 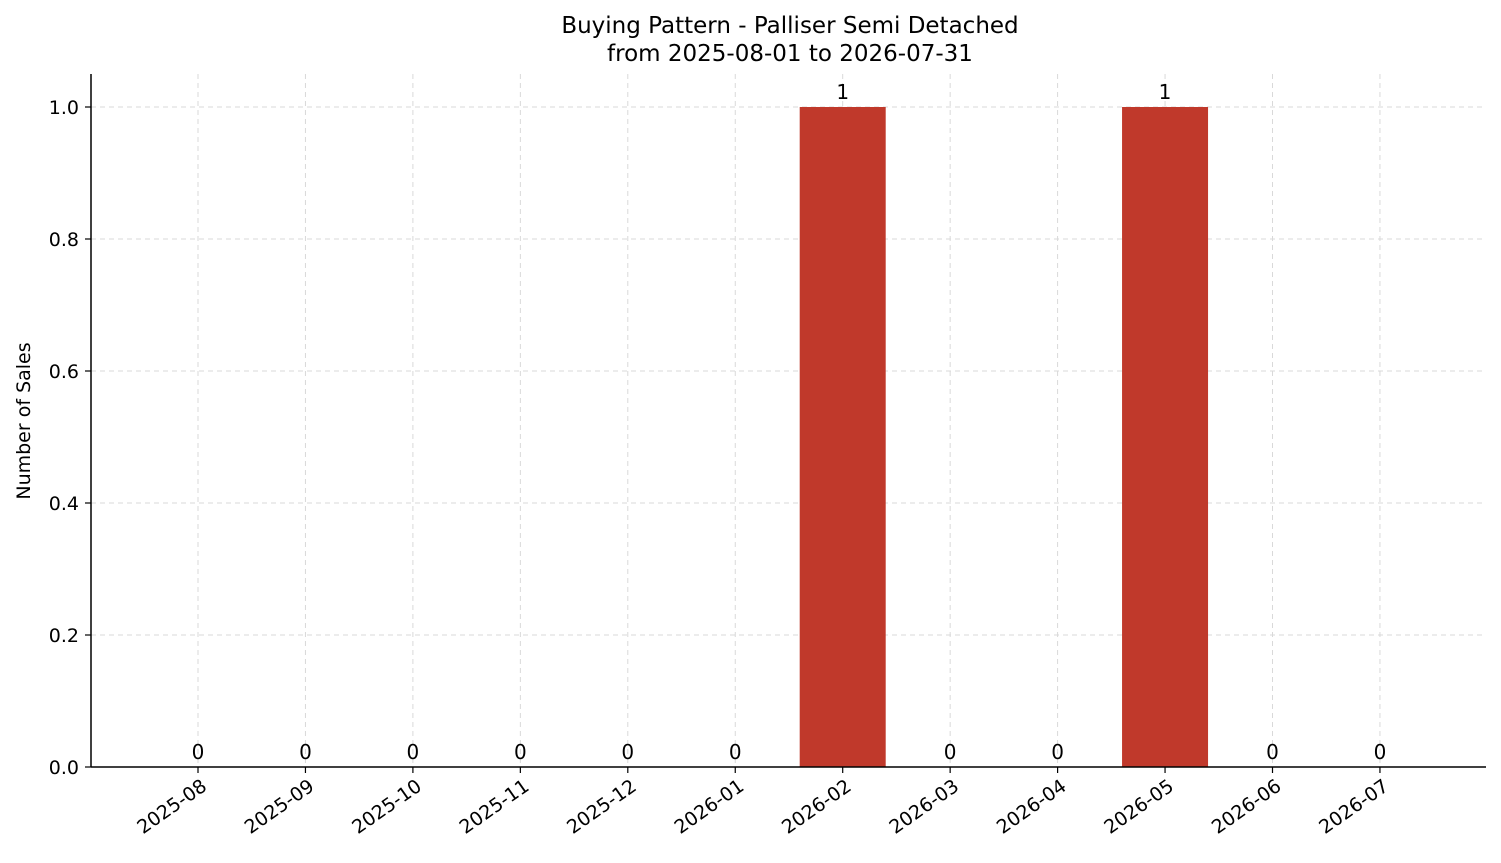 I want to click on x-tick-label: 2025-08, so click(x=172, y=807).